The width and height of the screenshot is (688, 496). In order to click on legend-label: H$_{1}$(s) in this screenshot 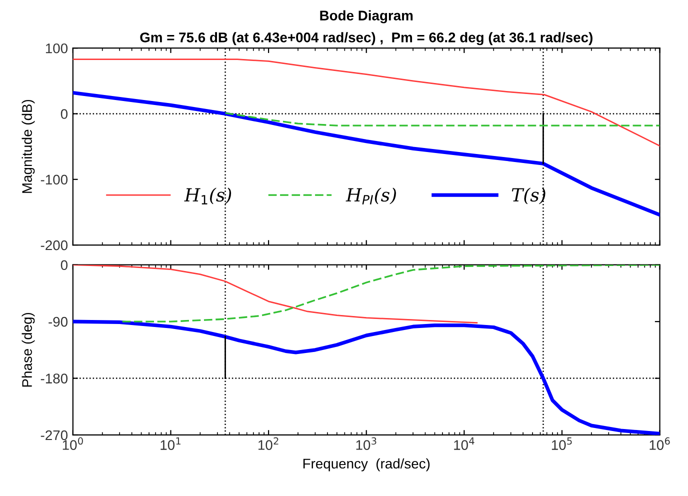, I will do `click(208, 196)`.